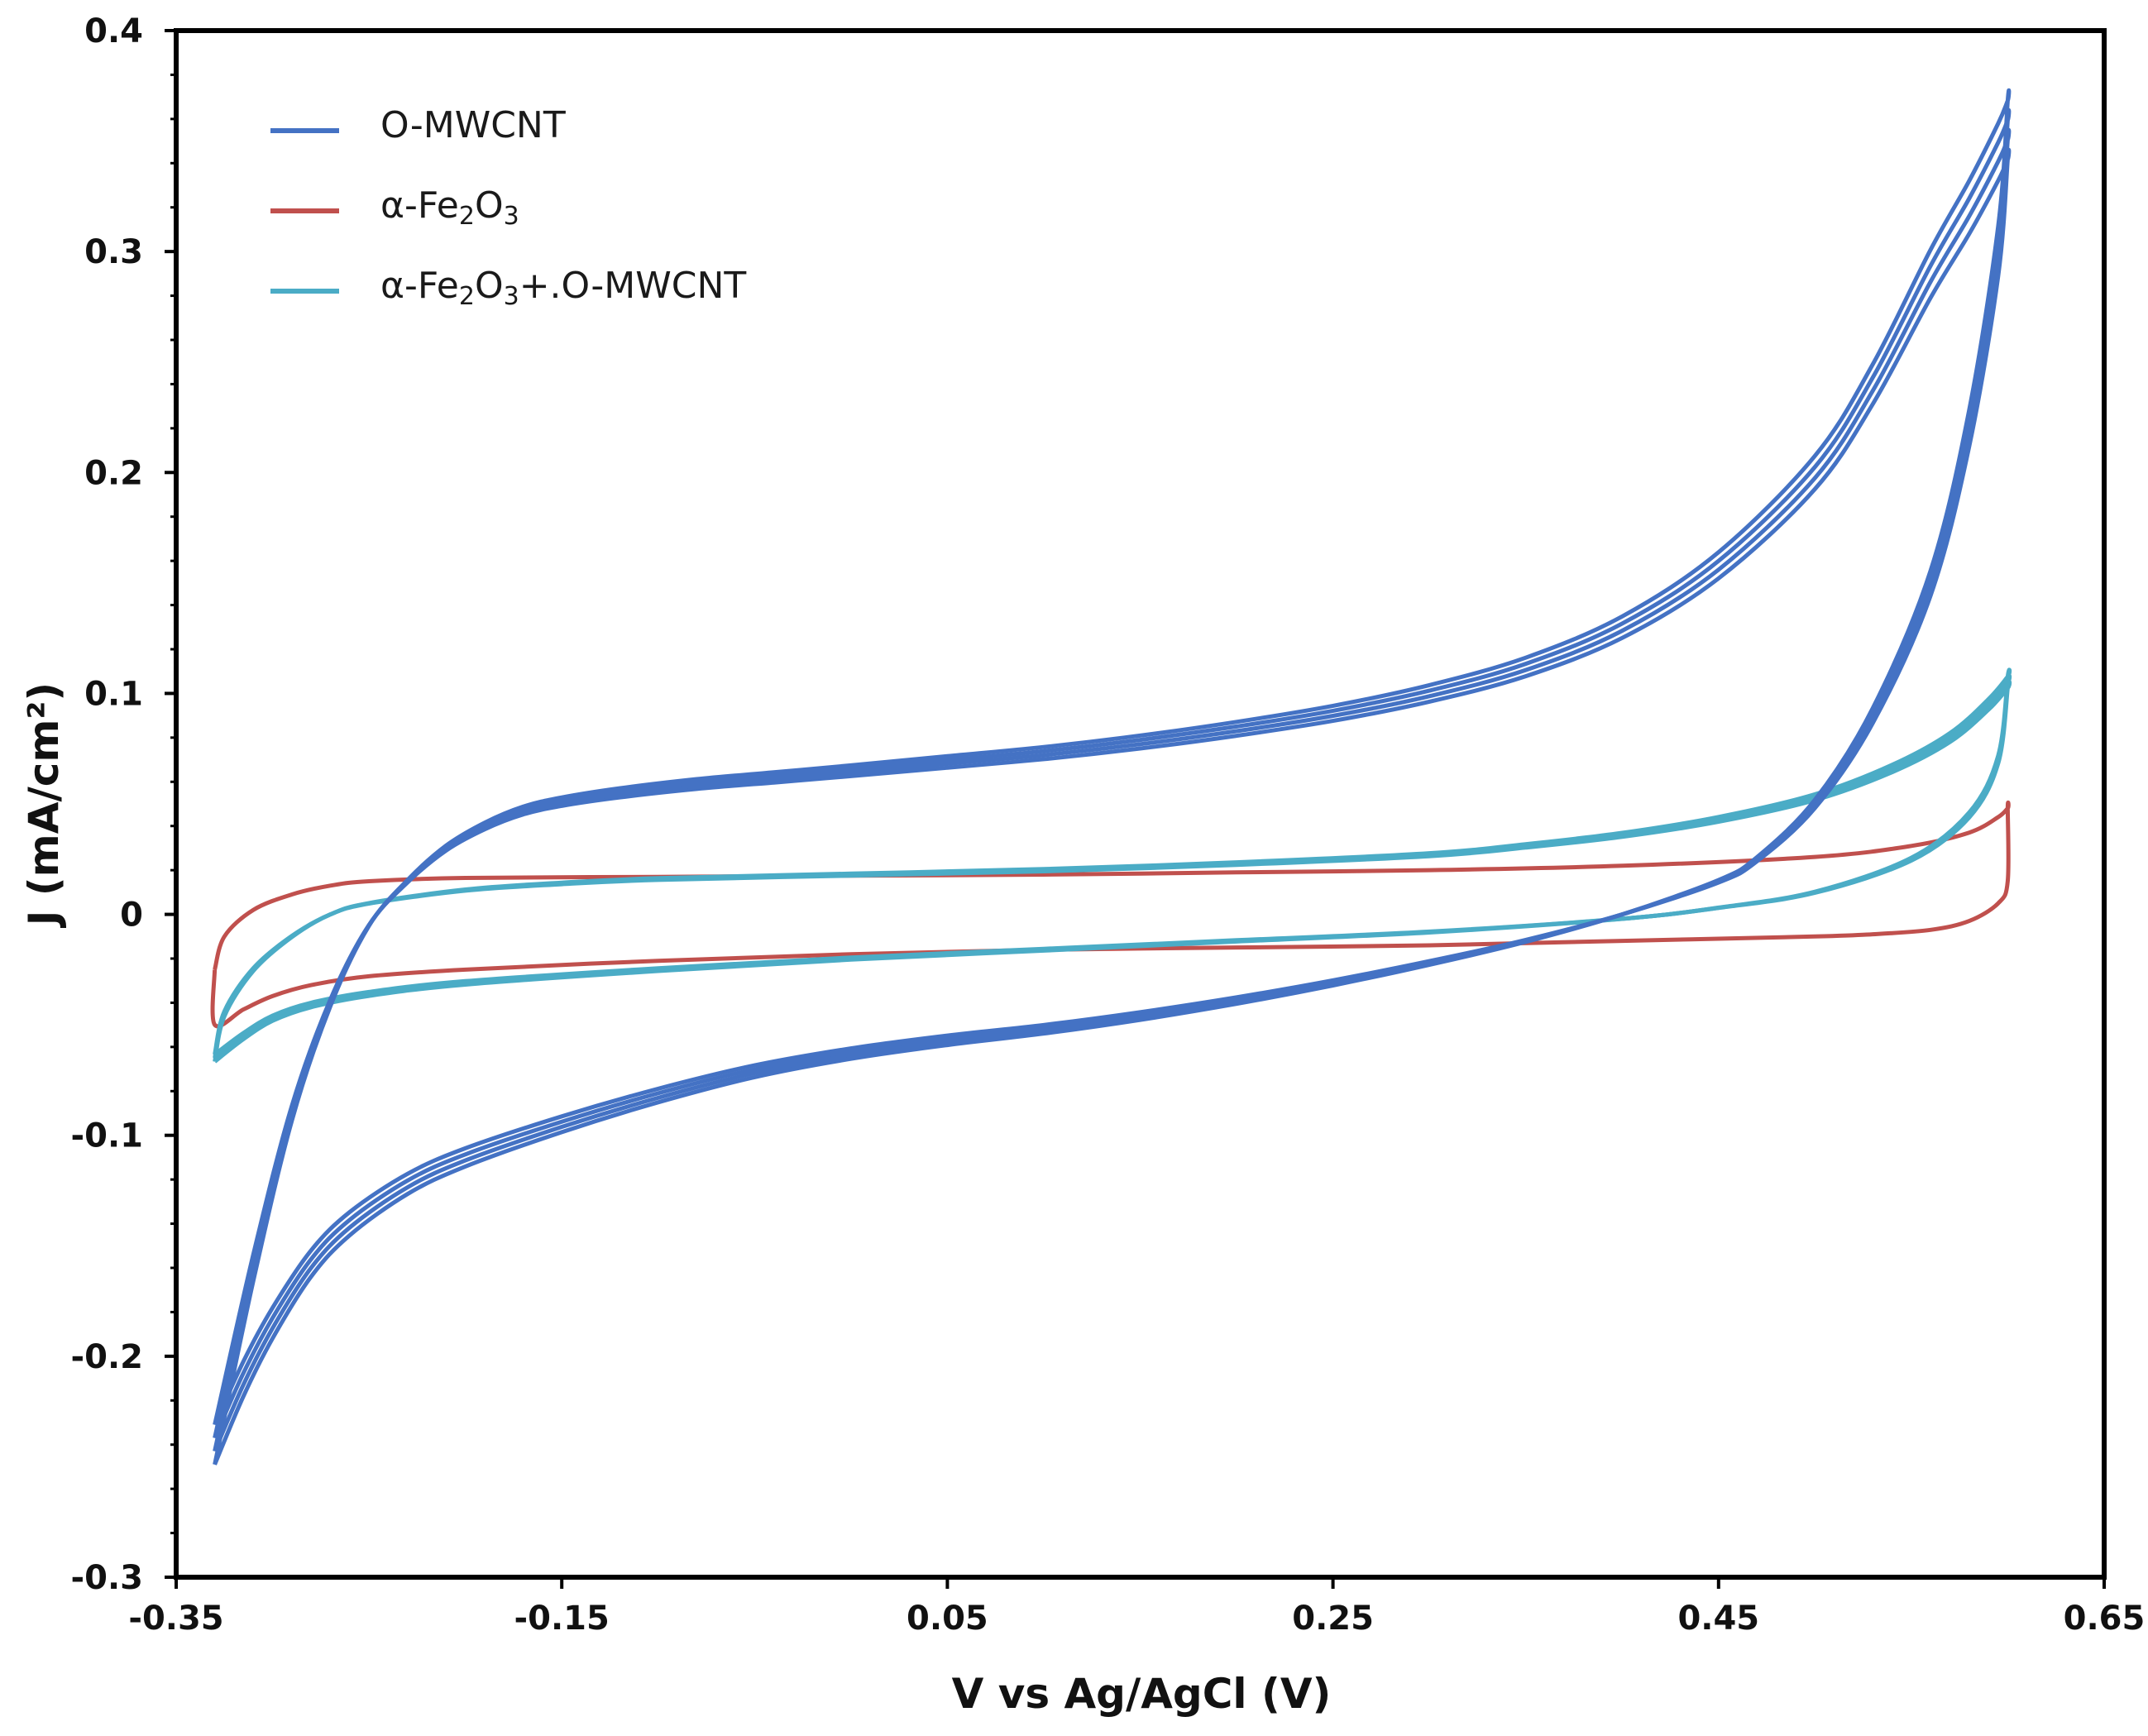 The image size is (2148, 1736). What do you see at coordinates (107, 1578) in the screenshot?
I see `y-tick-label: -0.3` at bounding box center [107, 1578].